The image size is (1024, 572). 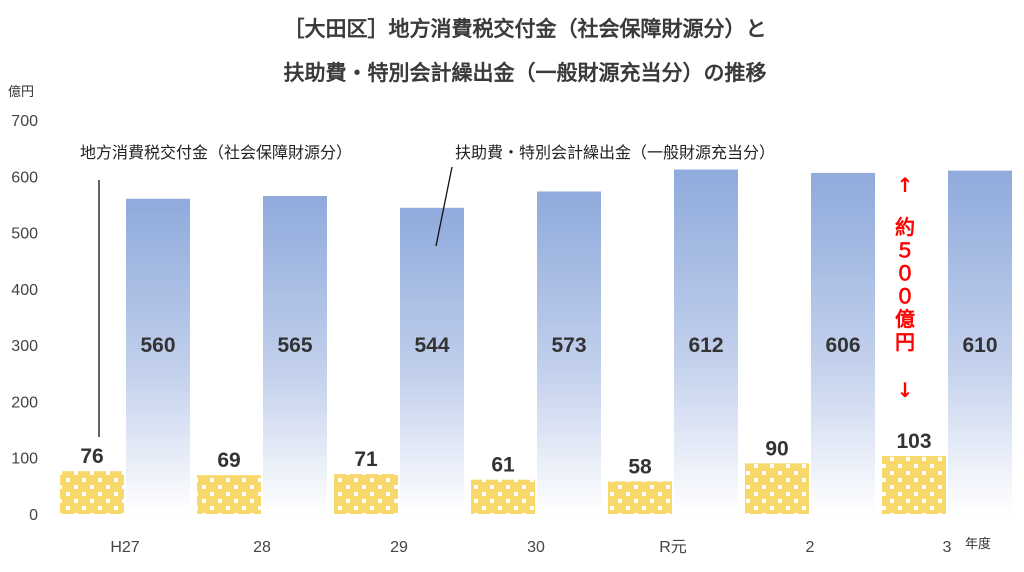 What do you see at coordinates (705, 345) in the screenshot?
I see `data-label-welfare: 612` at bounding box center [705, 345].